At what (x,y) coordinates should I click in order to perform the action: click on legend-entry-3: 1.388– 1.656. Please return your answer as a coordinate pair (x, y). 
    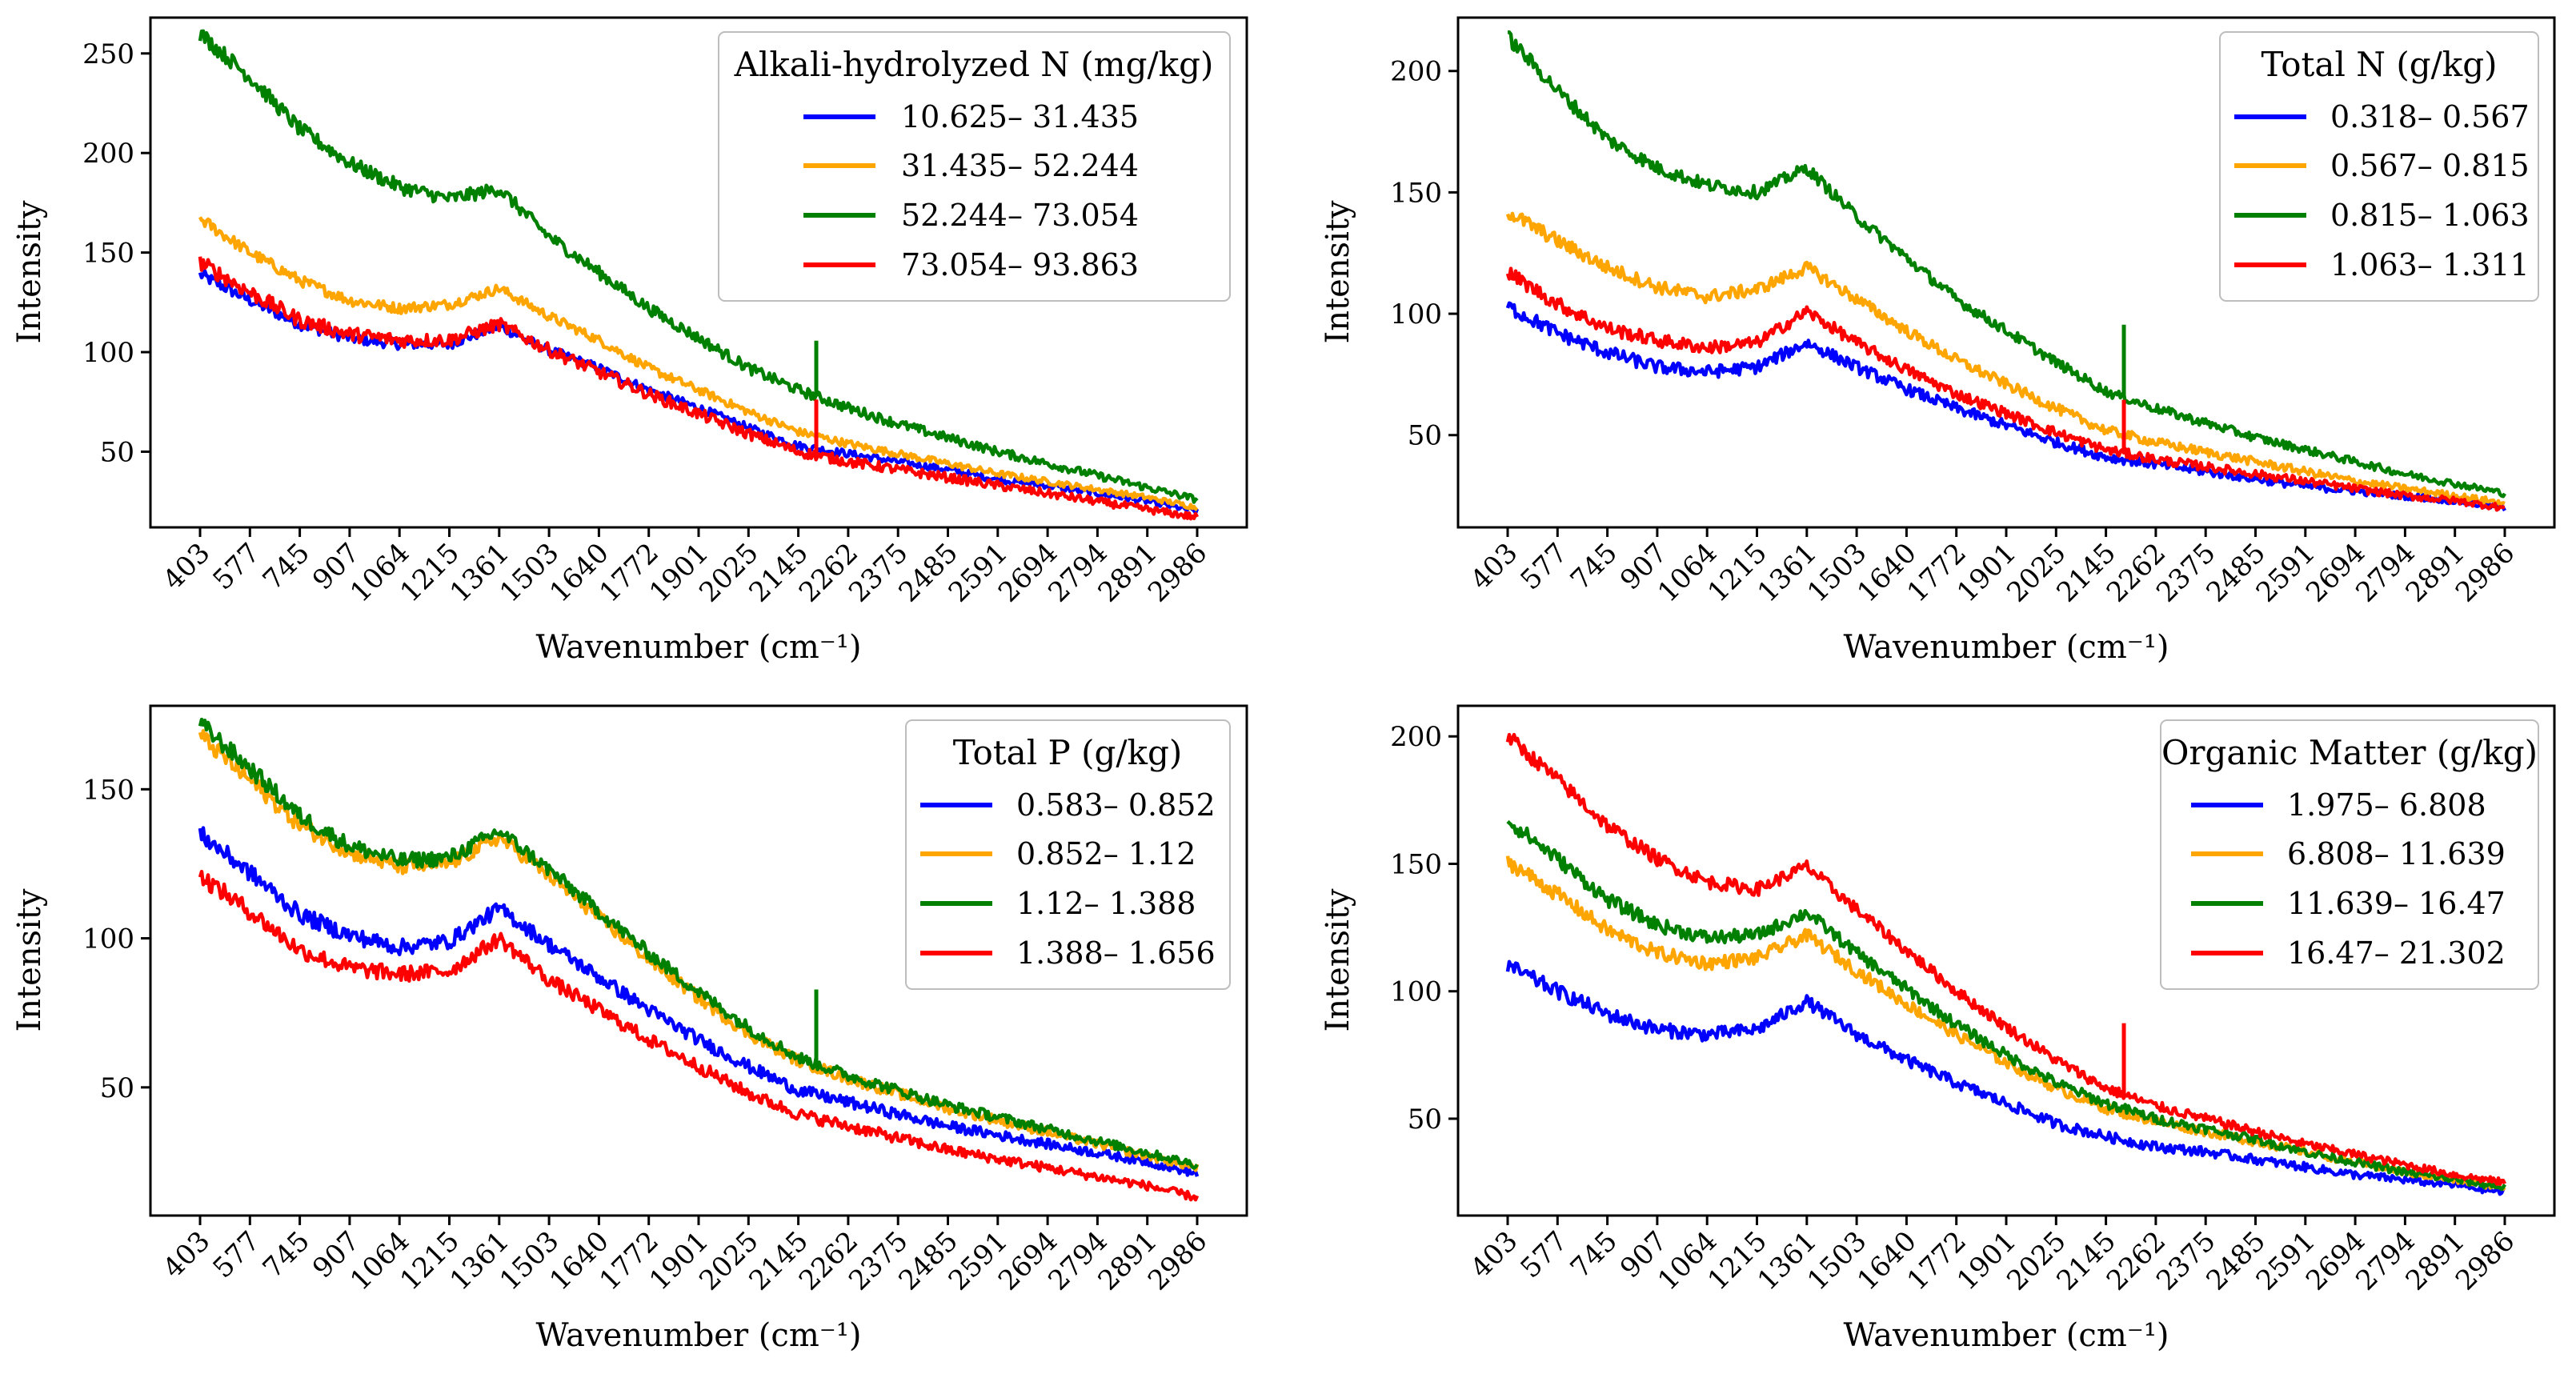
    Looking at the image, I should click on (1116, 953).